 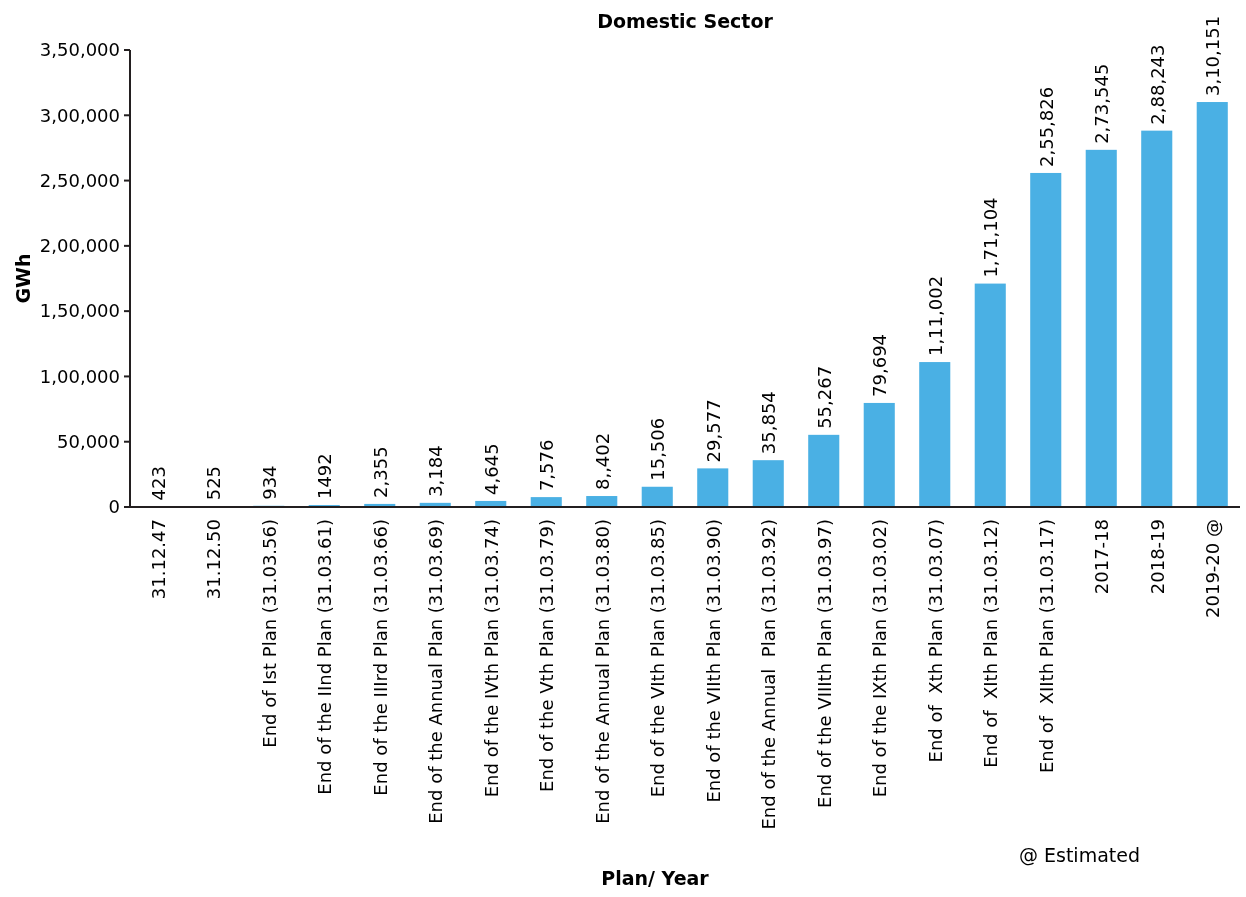 I want to click on x-tick-label: End of the IXth Plan (31.03.02), so click(x=880, y=658).